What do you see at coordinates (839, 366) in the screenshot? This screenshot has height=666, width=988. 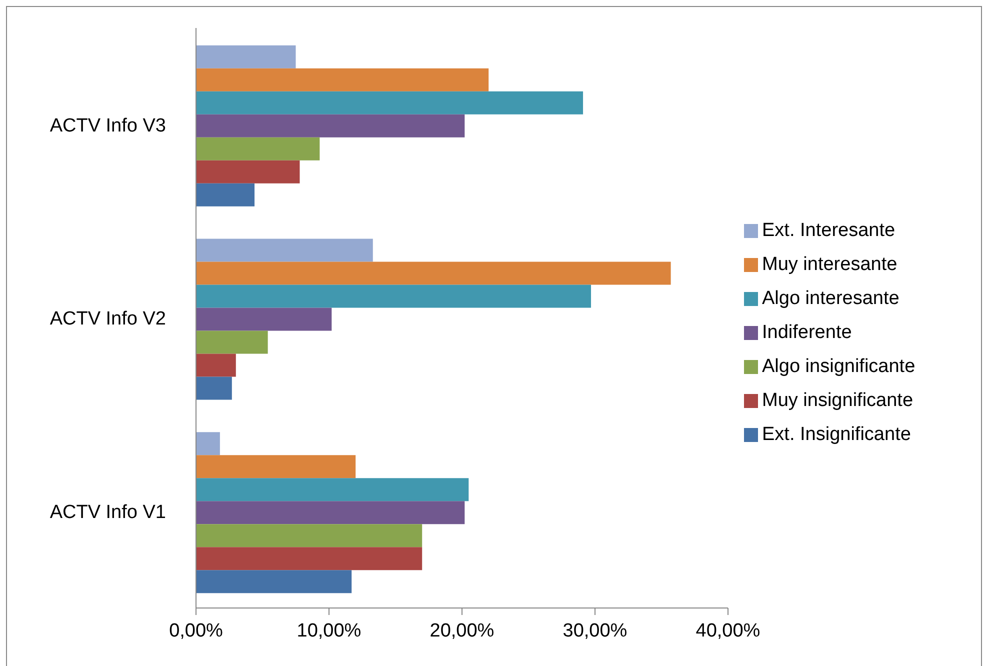 I see `legend-label: Algo insignificante` at bounding box center [839, 366].